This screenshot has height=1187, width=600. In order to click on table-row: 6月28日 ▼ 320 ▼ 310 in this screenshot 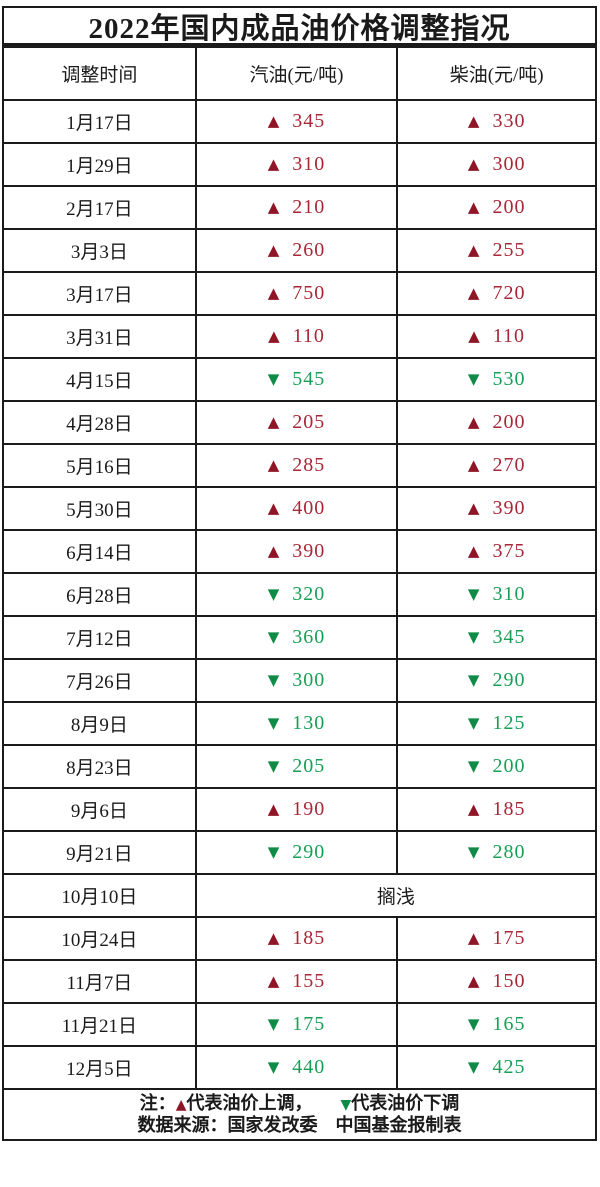, I will do `click(299, 594)`.